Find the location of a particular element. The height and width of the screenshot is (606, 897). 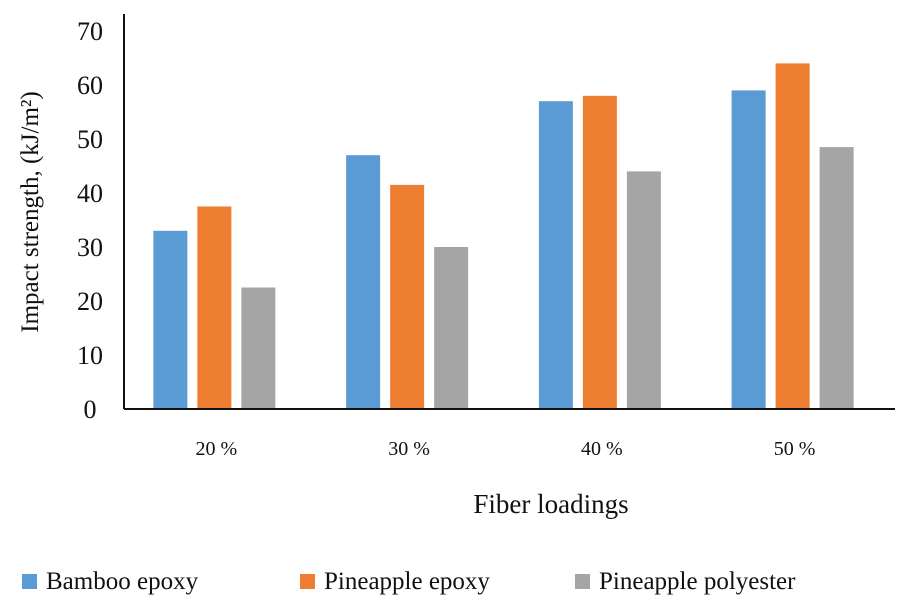

y-tick-label: 40 is located at coordinates (90, 193).